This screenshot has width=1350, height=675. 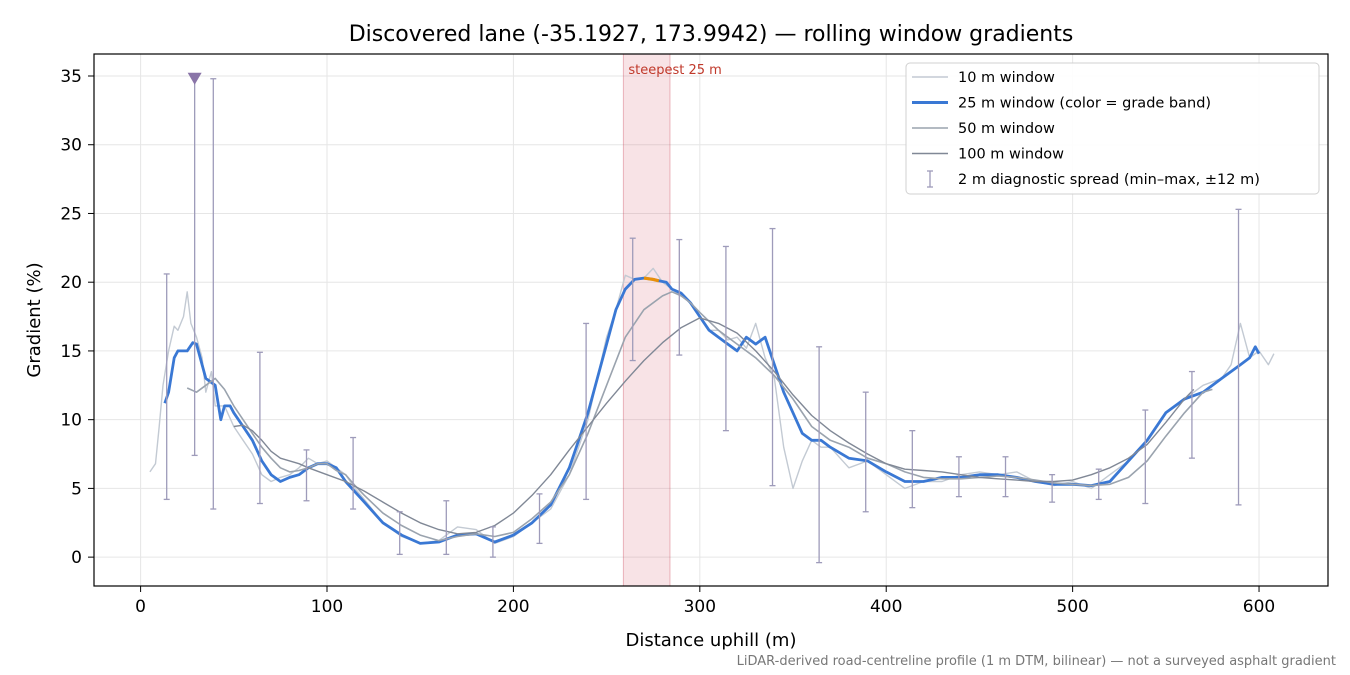 What do you see at coordinates (1084, 104) in the screenshot?
I see `legend-label: 25 m window (color = grade band)` at bounding box center [1084, 104].